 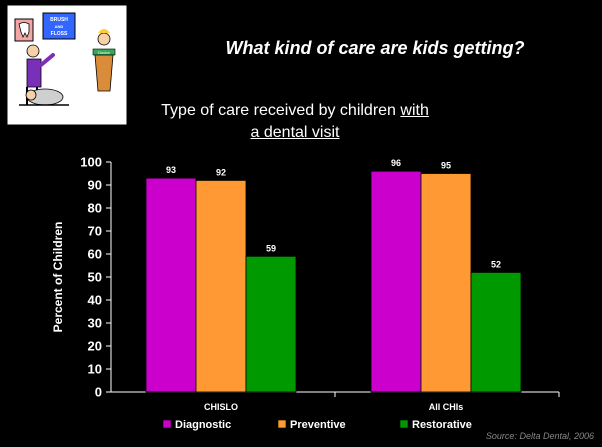 I want to click on data-label: 92, so click(x=221, y=172).